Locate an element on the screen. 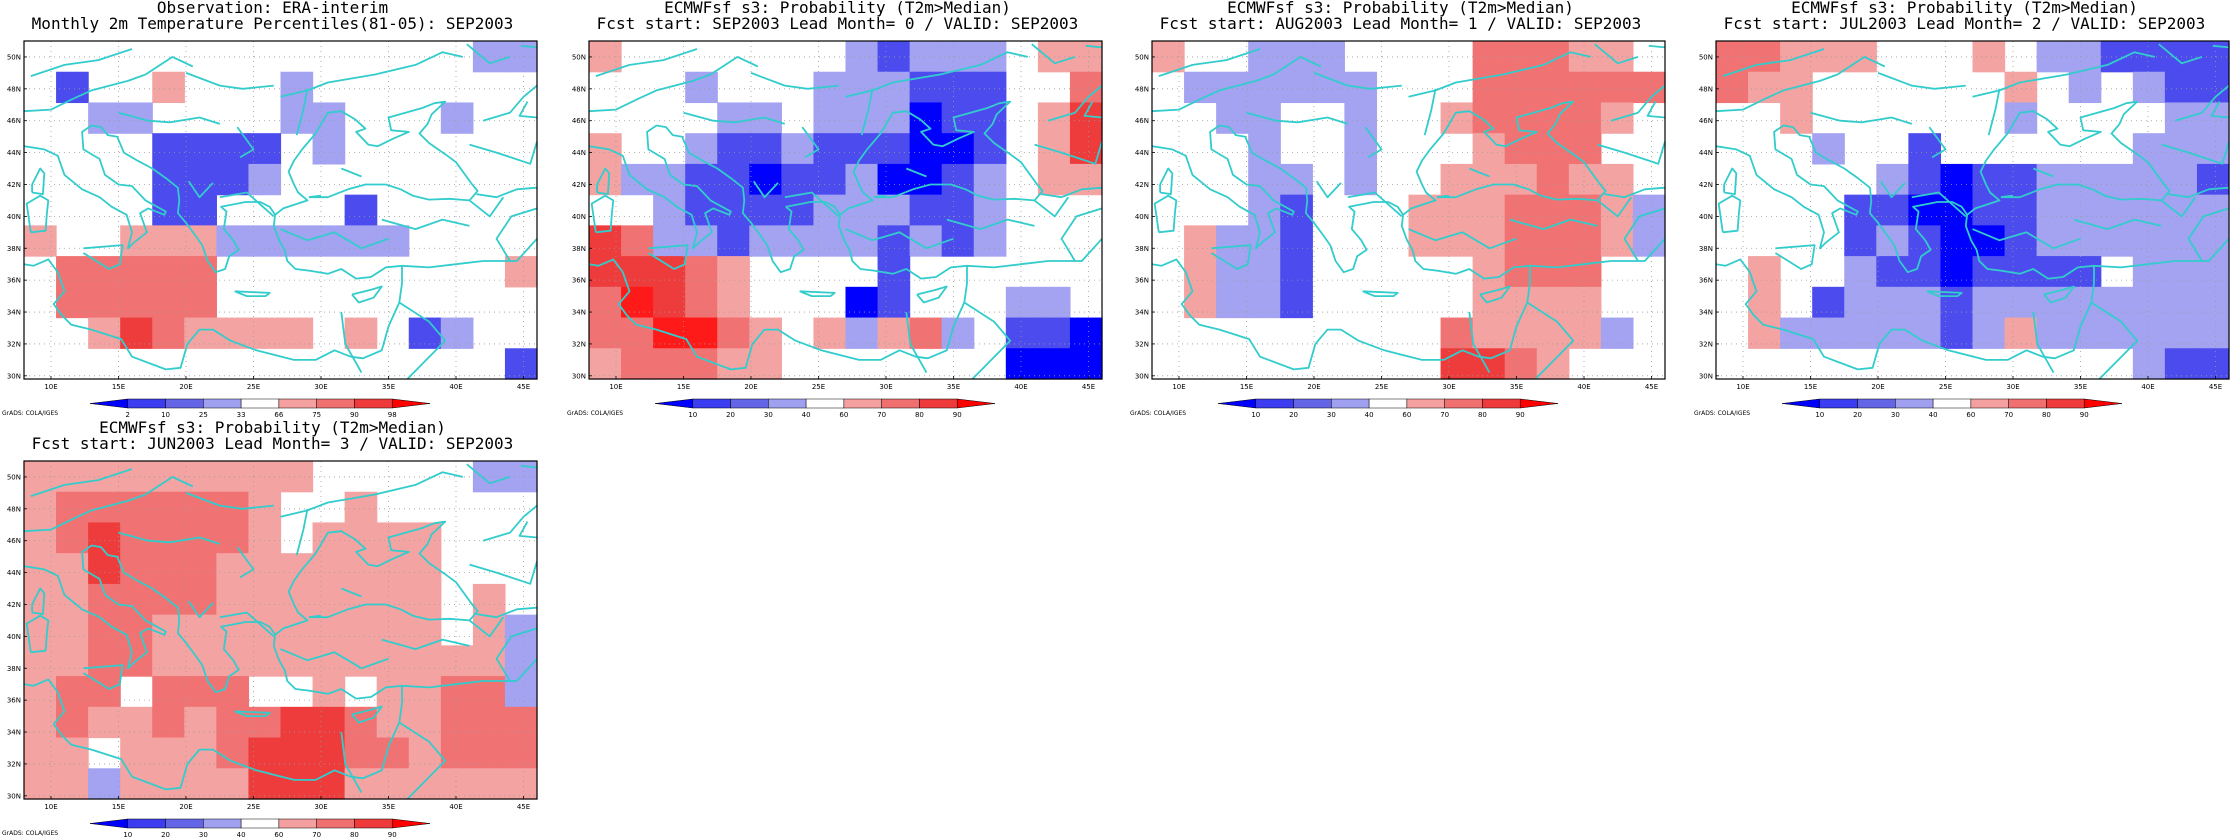  colorbar-label: 75 is located at coordinates (316, 415).